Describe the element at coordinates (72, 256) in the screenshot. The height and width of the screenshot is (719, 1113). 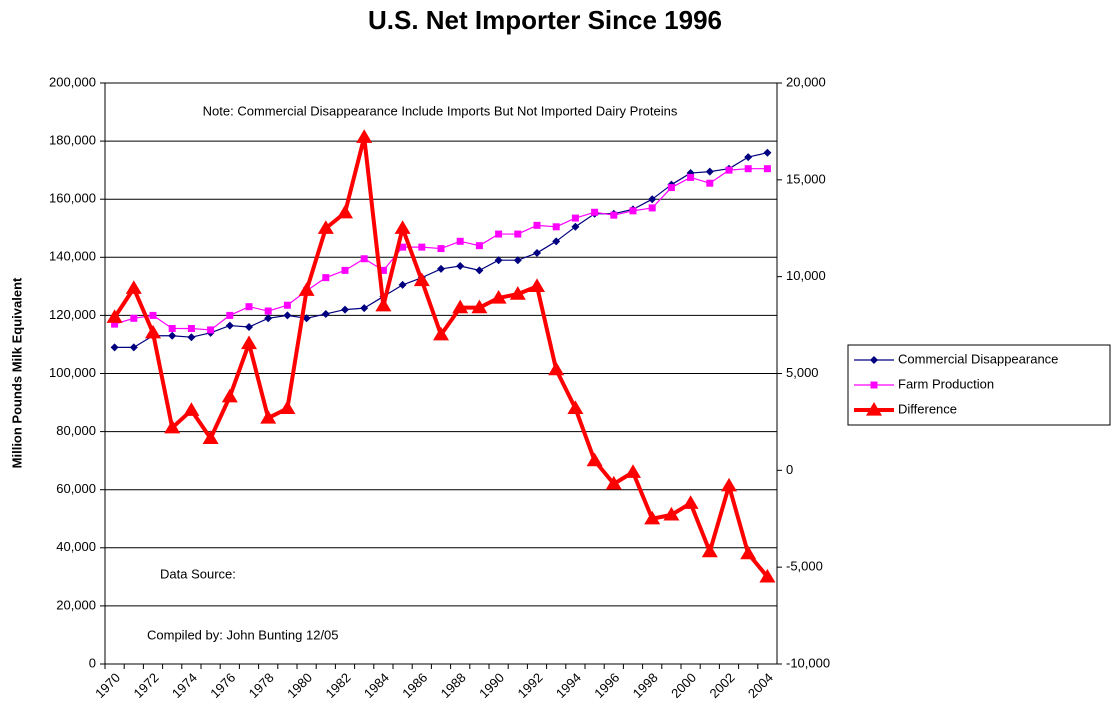
I see `y-tick-label: 140,000` at that location.